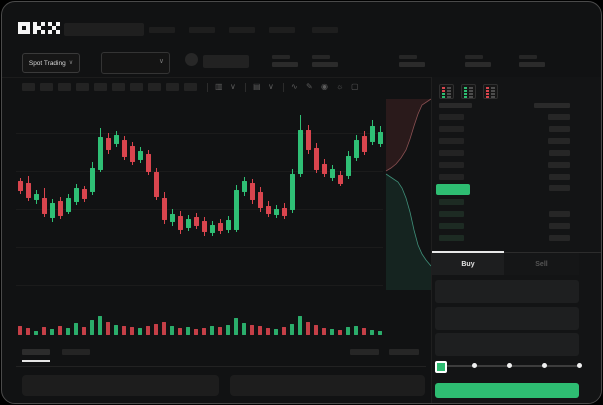  I want to click on pair-selector-dropdown: ∨, so click(135, 63).